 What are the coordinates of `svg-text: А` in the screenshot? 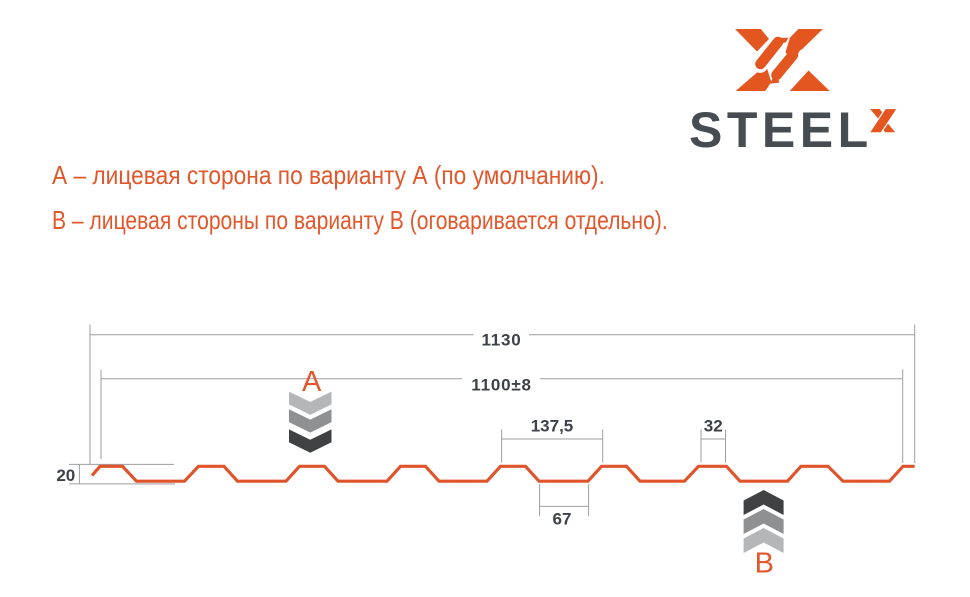 It's located at (312, 382).